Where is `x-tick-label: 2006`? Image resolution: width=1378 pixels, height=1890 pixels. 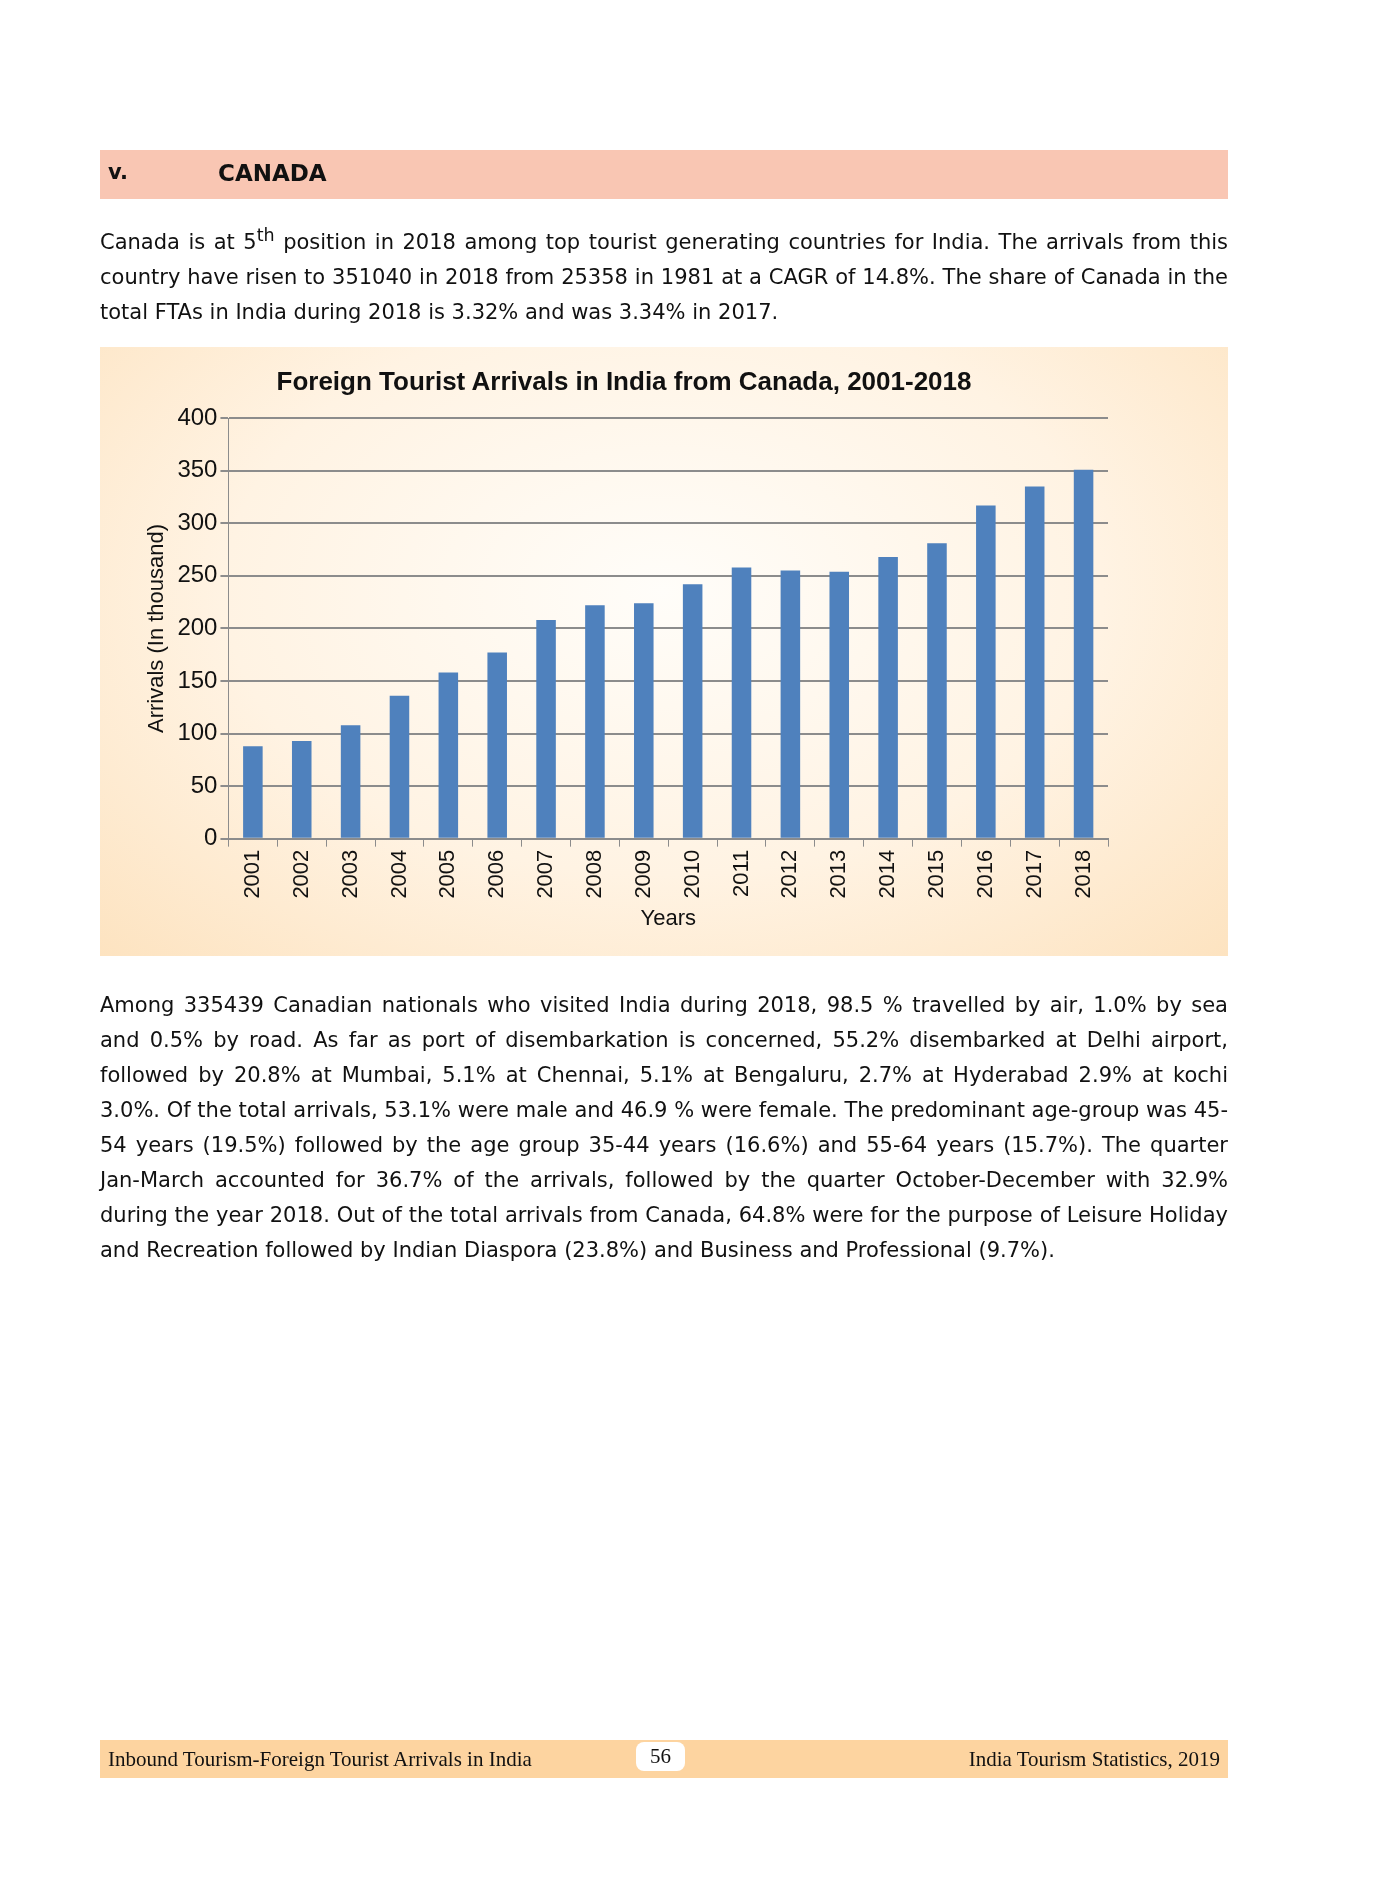
x-tick-label: 2006 is located at coordinates (496, 874).